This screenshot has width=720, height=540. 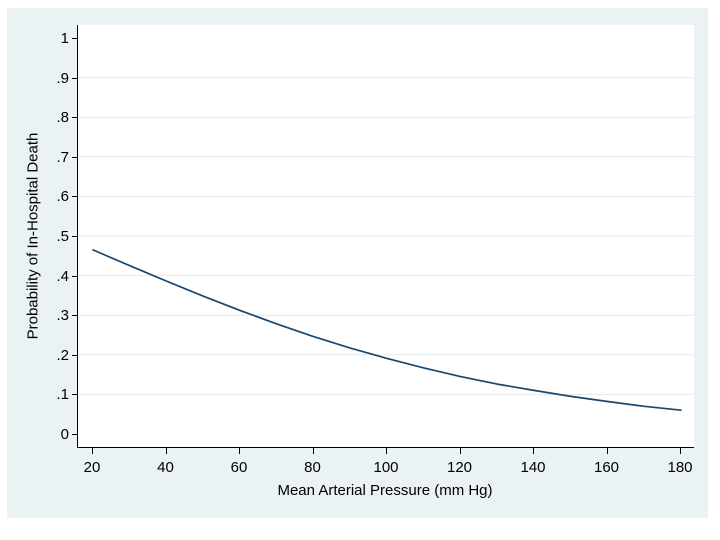 I want to click on x-tick-label: 20, so click(x=92, y=467).